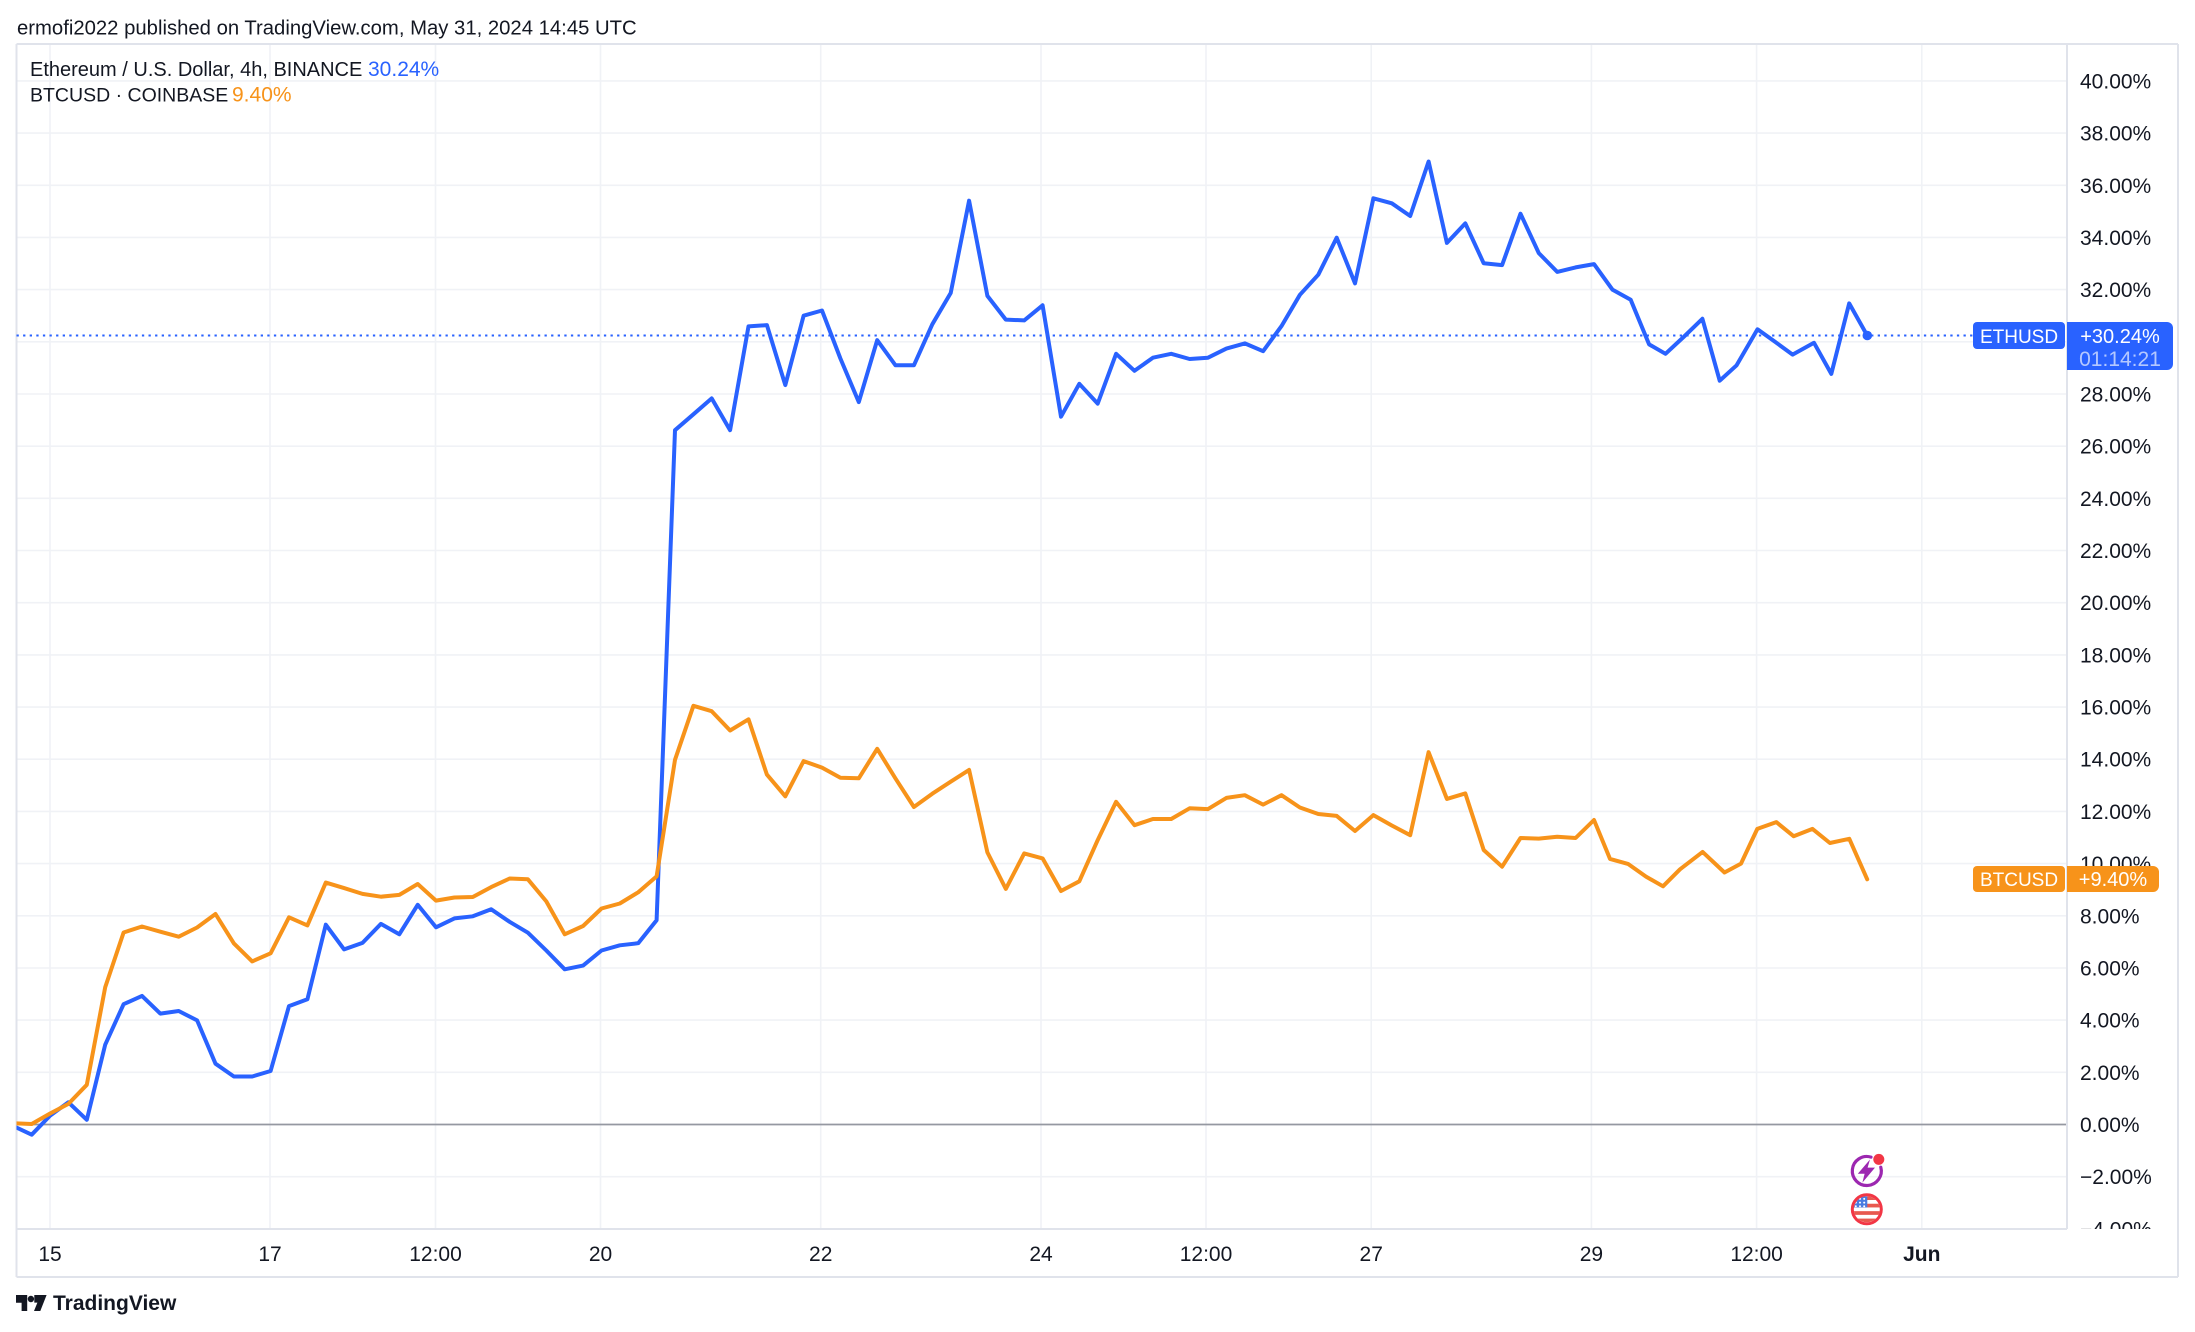  I want to click on svg-text: 01:14:21, so click(2120, 359).